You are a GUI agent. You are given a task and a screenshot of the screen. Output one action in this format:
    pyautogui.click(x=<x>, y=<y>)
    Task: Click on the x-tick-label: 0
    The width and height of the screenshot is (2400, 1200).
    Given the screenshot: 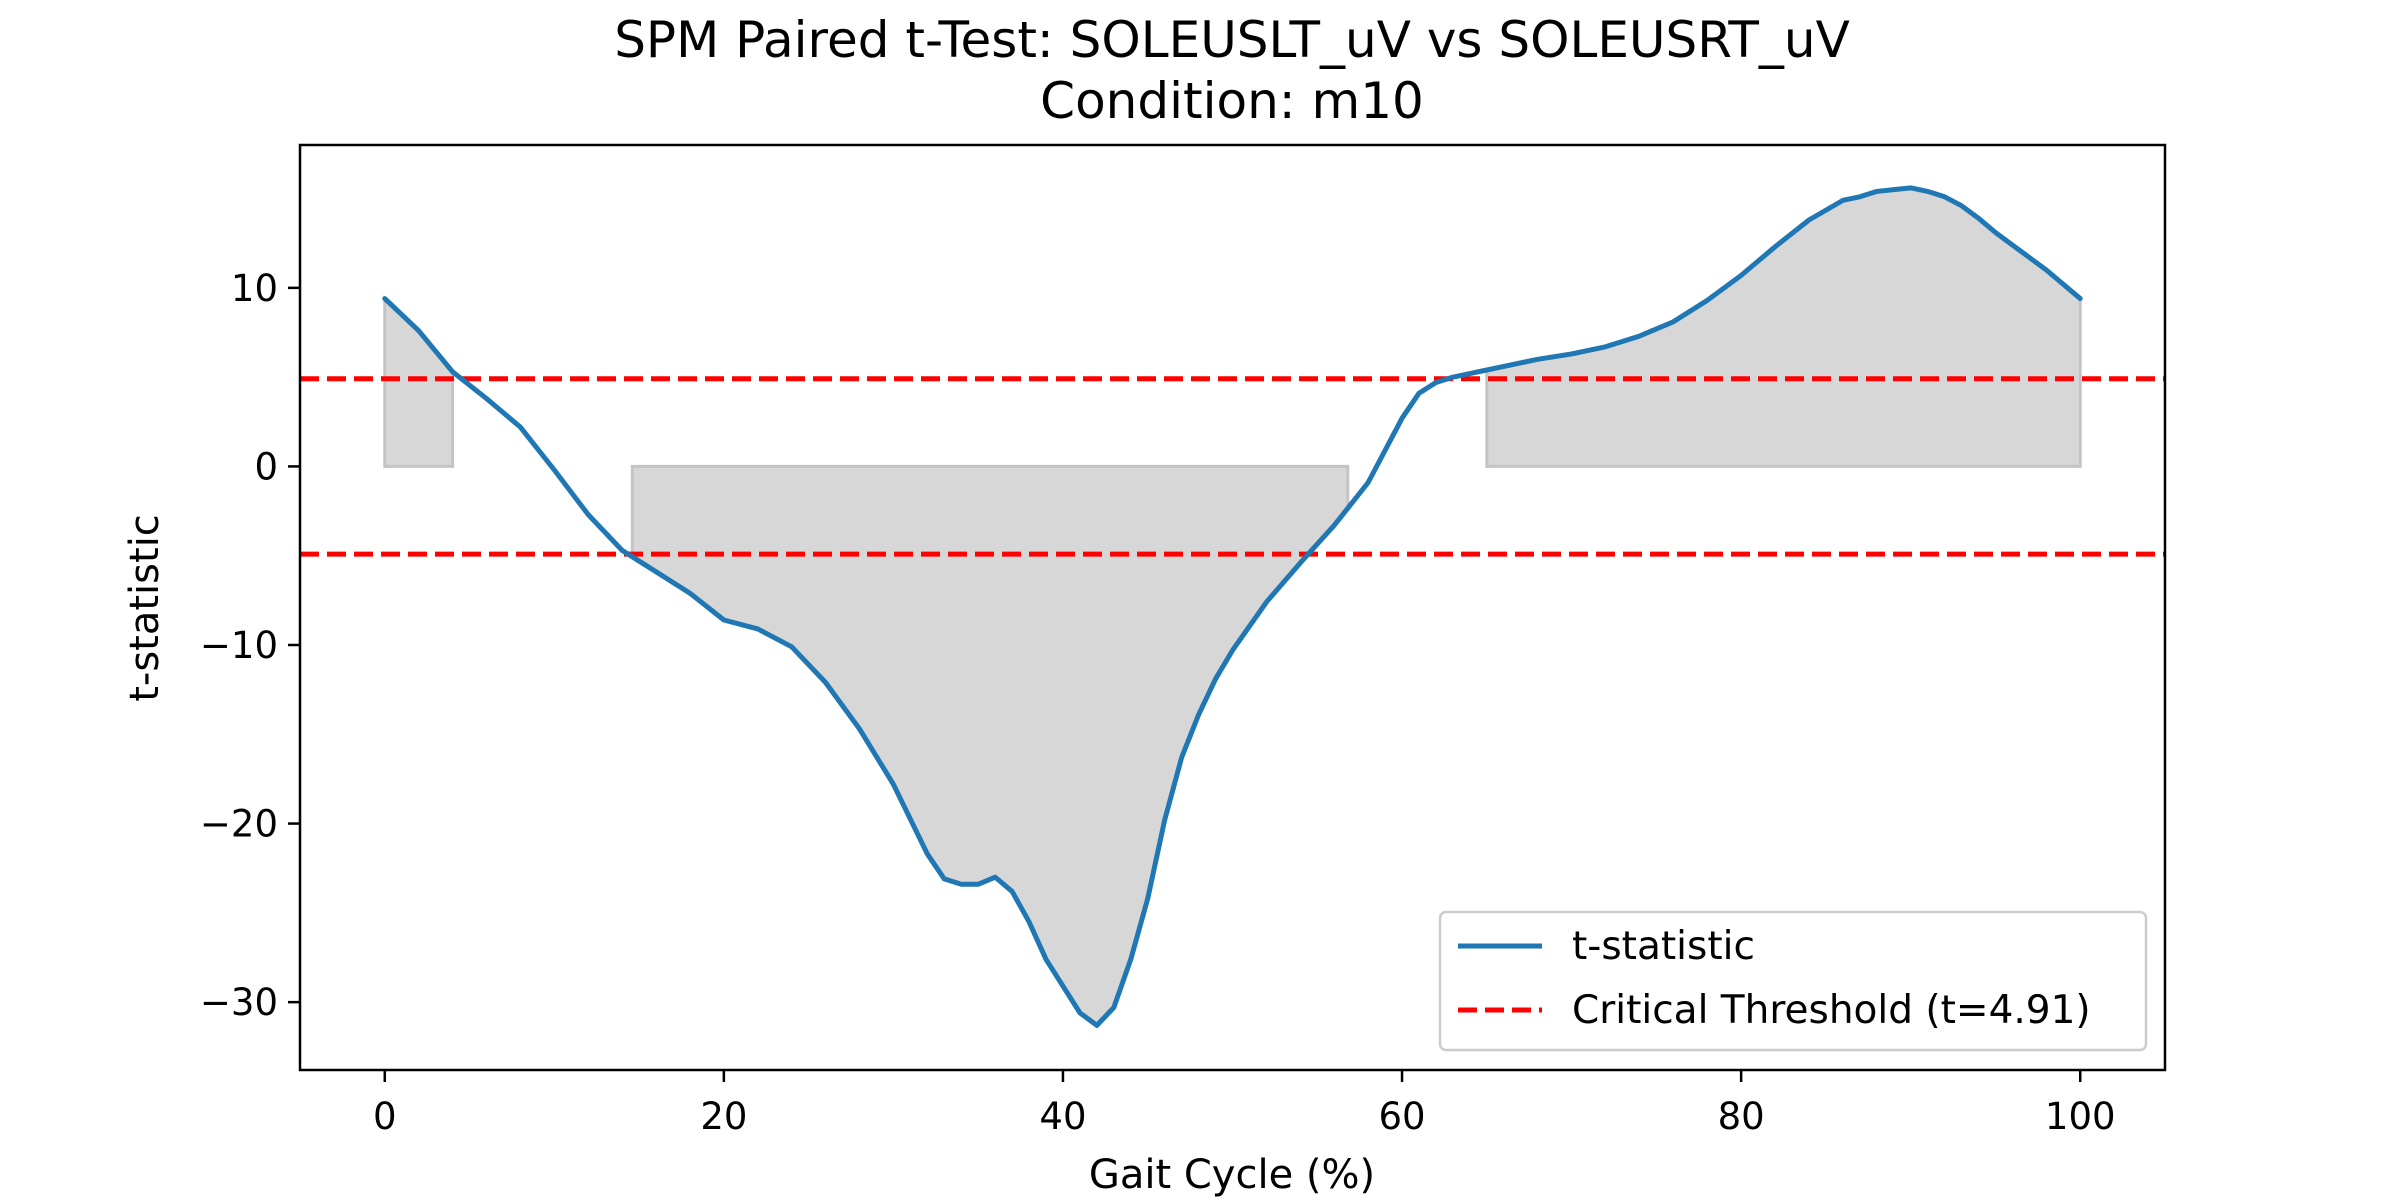 What is the action you would take?
    pyautogui.click(x=385, y=1116)
    